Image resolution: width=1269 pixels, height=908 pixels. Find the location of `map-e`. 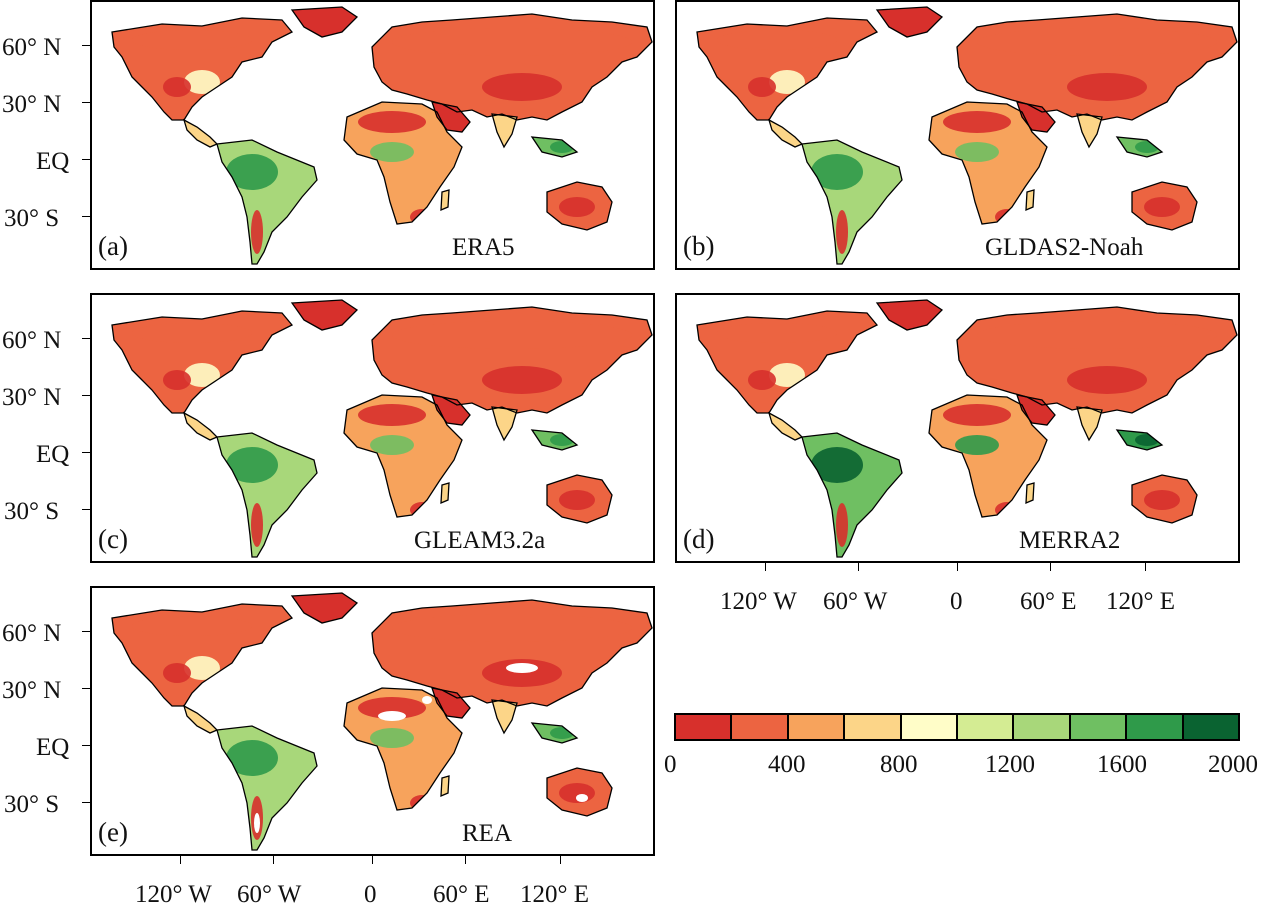

map-e is located at coordinates (382, 721).